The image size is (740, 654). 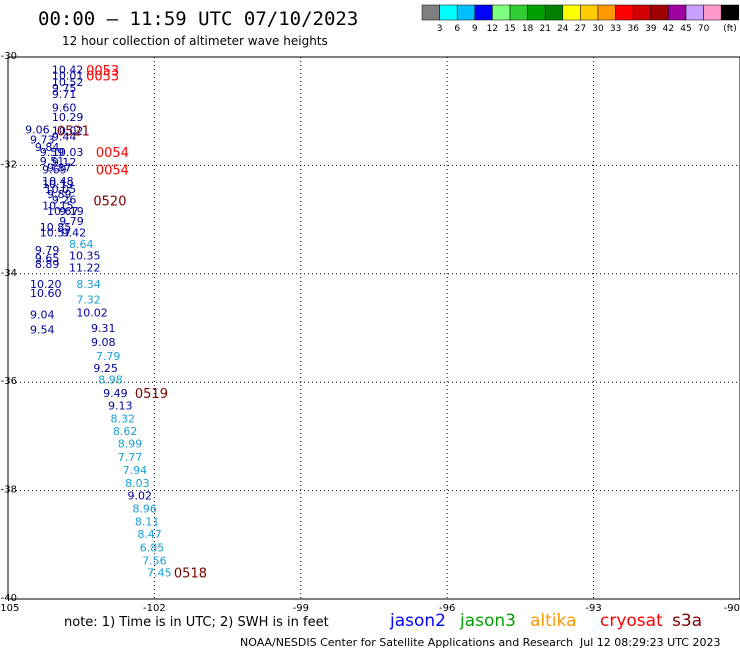 What do you see at coordinates (42, 139) in the screenshot?
I see `wave-height-label: 9.73` at bounding box center [42, 139].